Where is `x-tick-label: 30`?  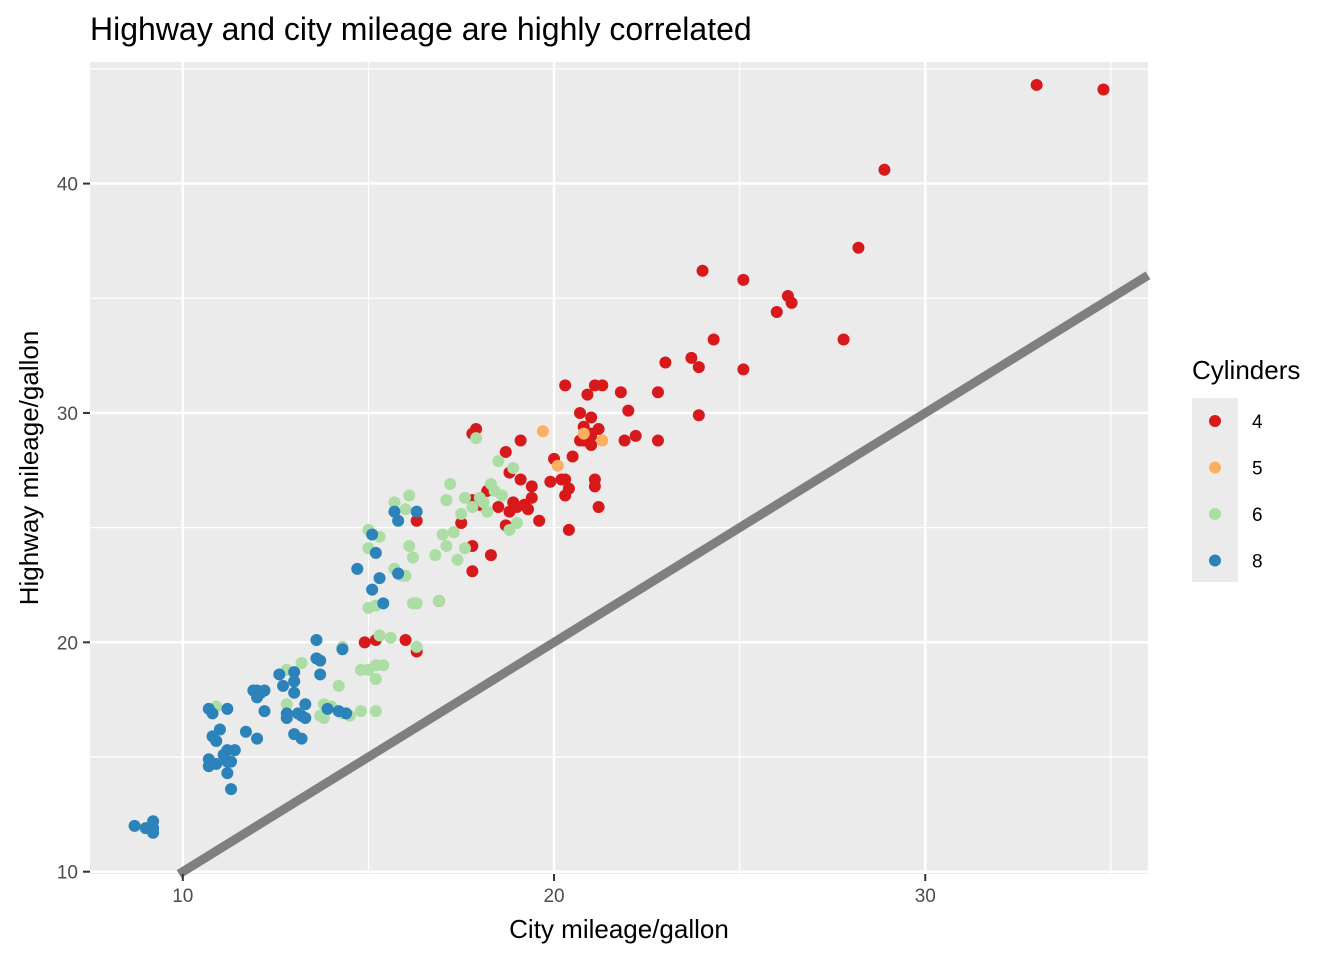
x-tick-label: 30 is located at coordinates (925, 896).